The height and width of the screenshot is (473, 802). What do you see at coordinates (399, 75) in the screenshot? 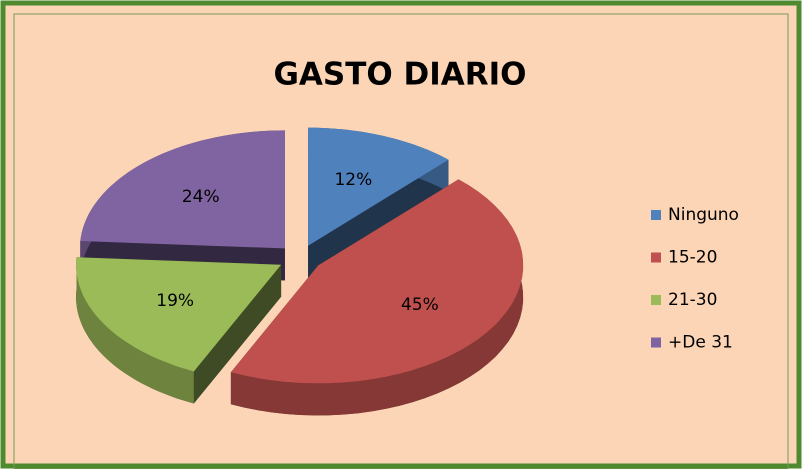
I see `chart-title: GASTO DIARIO` at bounding box center [399, 75].